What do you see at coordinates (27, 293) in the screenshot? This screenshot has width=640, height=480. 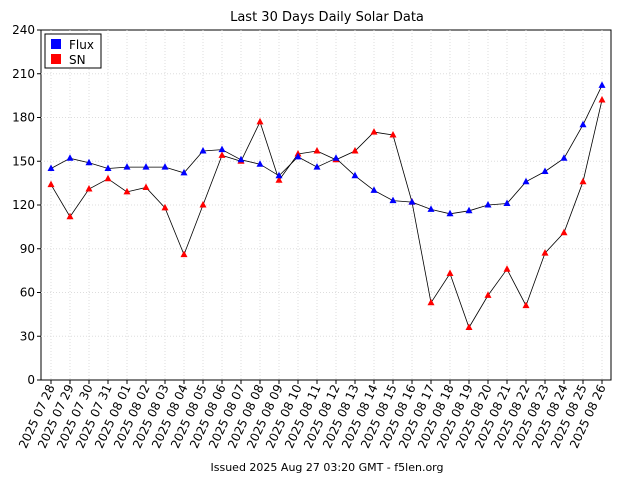 I see `y-tick-label: 60` at bounding box center [27, 293].